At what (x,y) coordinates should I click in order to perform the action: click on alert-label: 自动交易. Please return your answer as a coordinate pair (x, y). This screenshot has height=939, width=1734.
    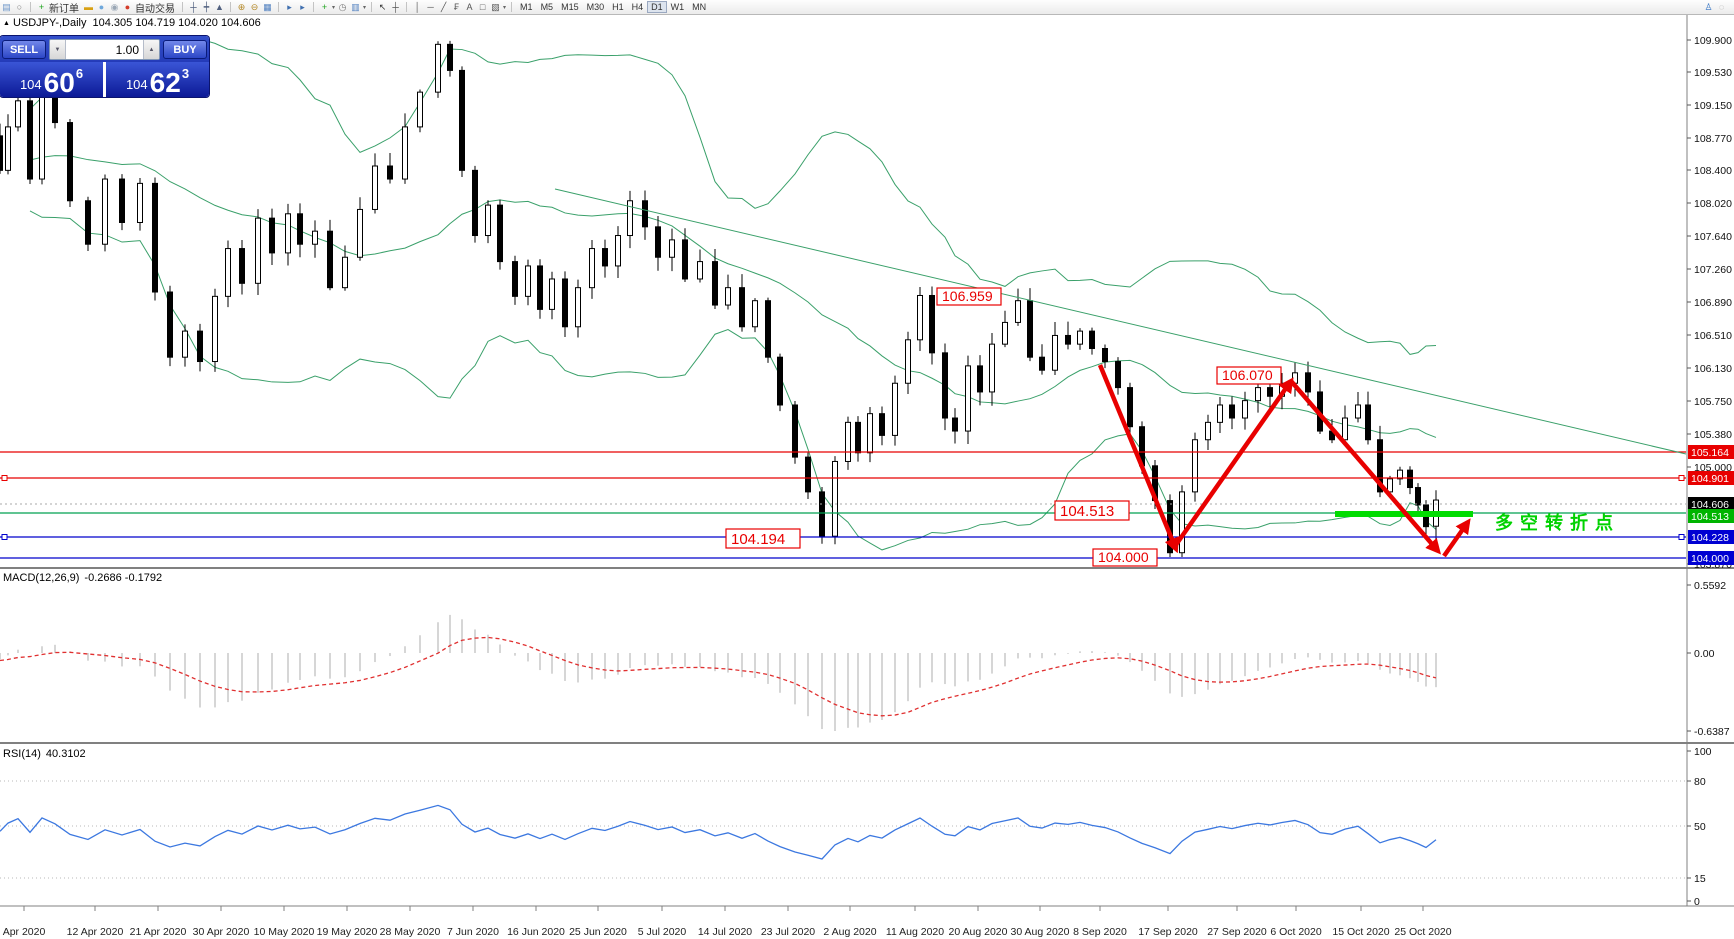
    Looking at the image, I should click on (155, 9).